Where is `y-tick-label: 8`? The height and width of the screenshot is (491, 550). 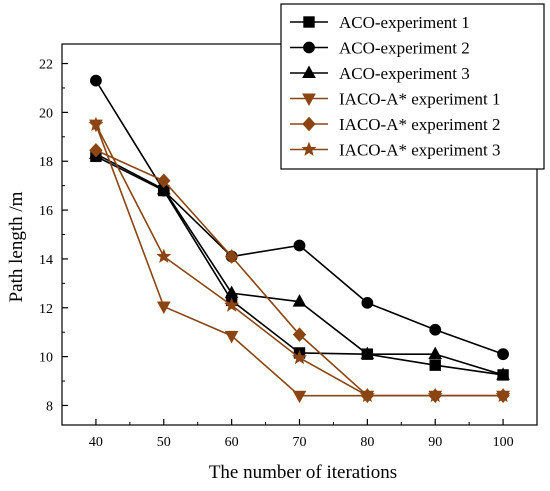 y-tick-label: 8 is located at coordinates (49, 406).